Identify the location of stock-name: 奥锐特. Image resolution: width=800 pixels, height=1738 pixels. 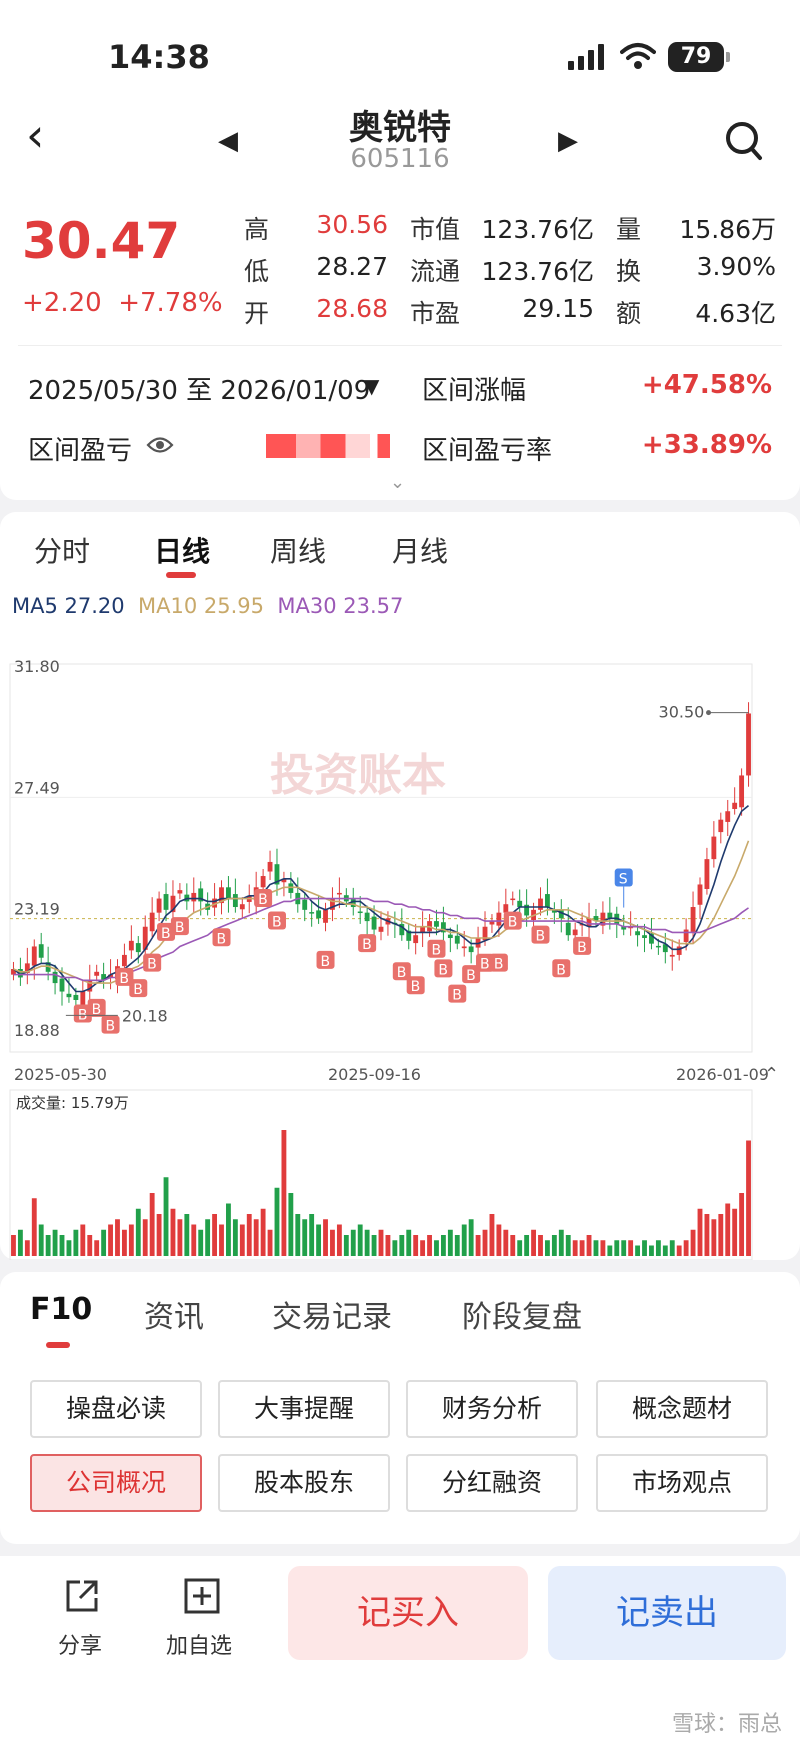
(400, 128).